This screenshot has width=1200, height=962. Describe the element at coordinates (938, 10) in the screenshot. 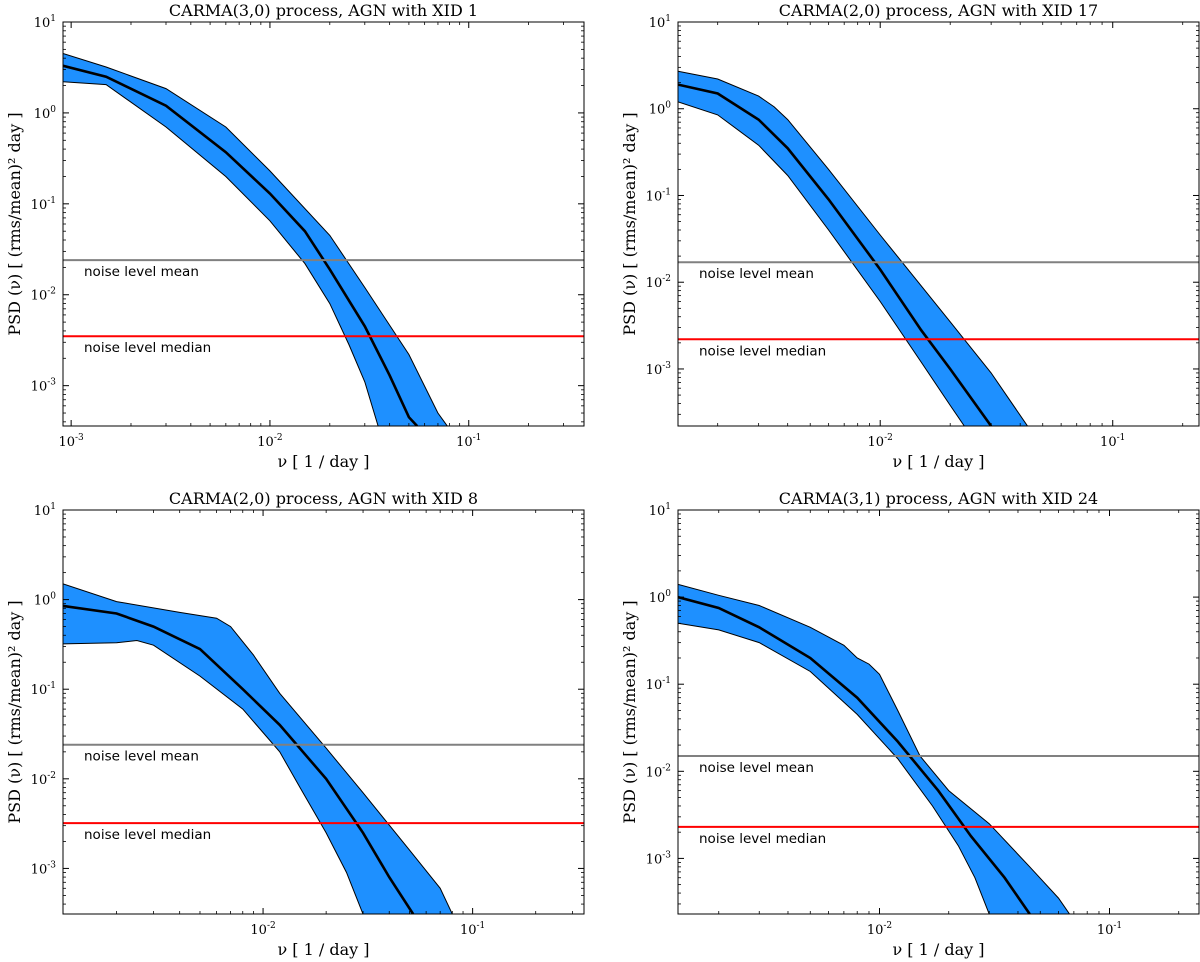

I see `chart-title: CARMA(2,0) process, AGN with XID 17` at that location.